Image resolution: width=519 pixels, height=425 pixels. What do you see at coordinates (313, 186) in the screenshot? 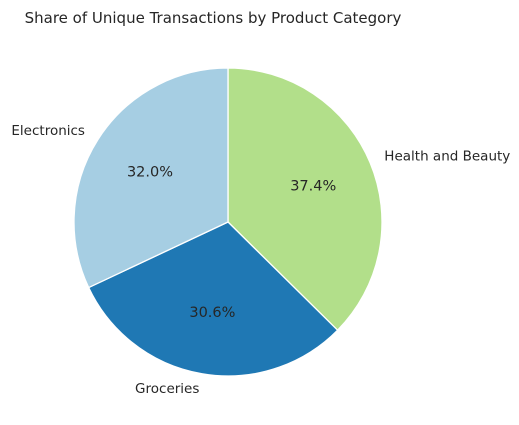
I see `percent-label-health-and-beauty: 37.4%` at bounding box center [313, 186].